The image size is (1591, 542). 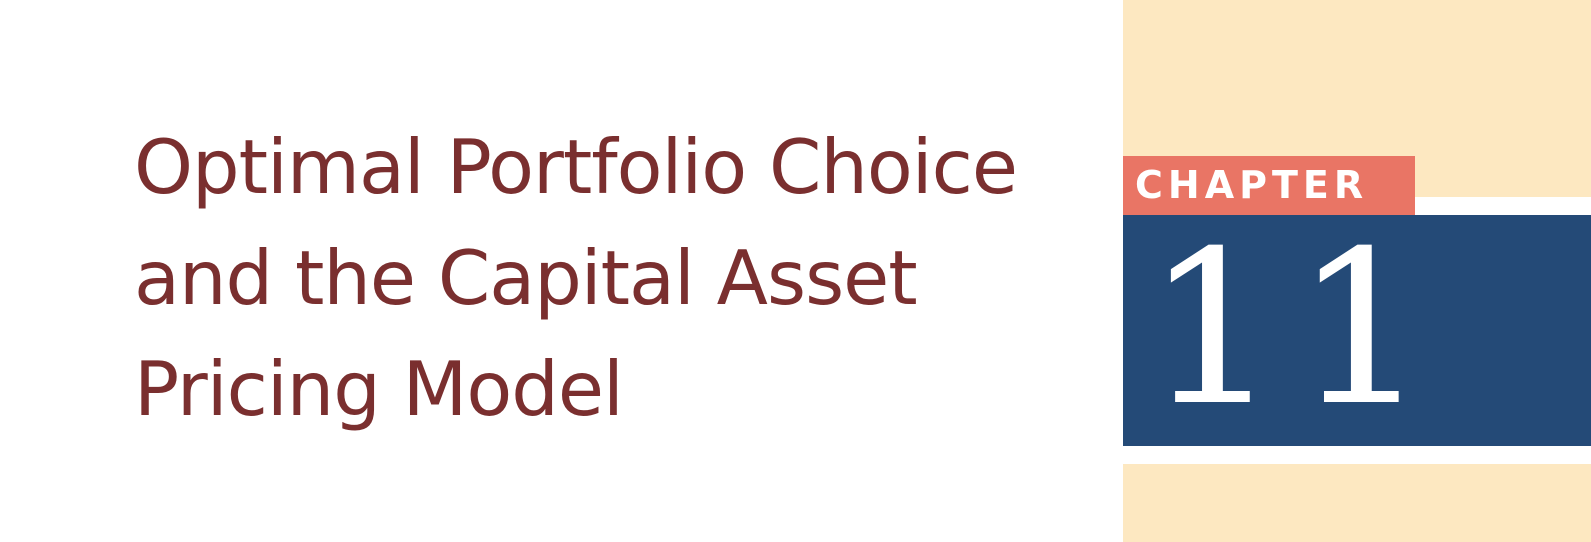 What do you see at coordinates (1357, 503) in the screenshot?
I see `cream-band-bottom` at bounding box center [1357, 503].